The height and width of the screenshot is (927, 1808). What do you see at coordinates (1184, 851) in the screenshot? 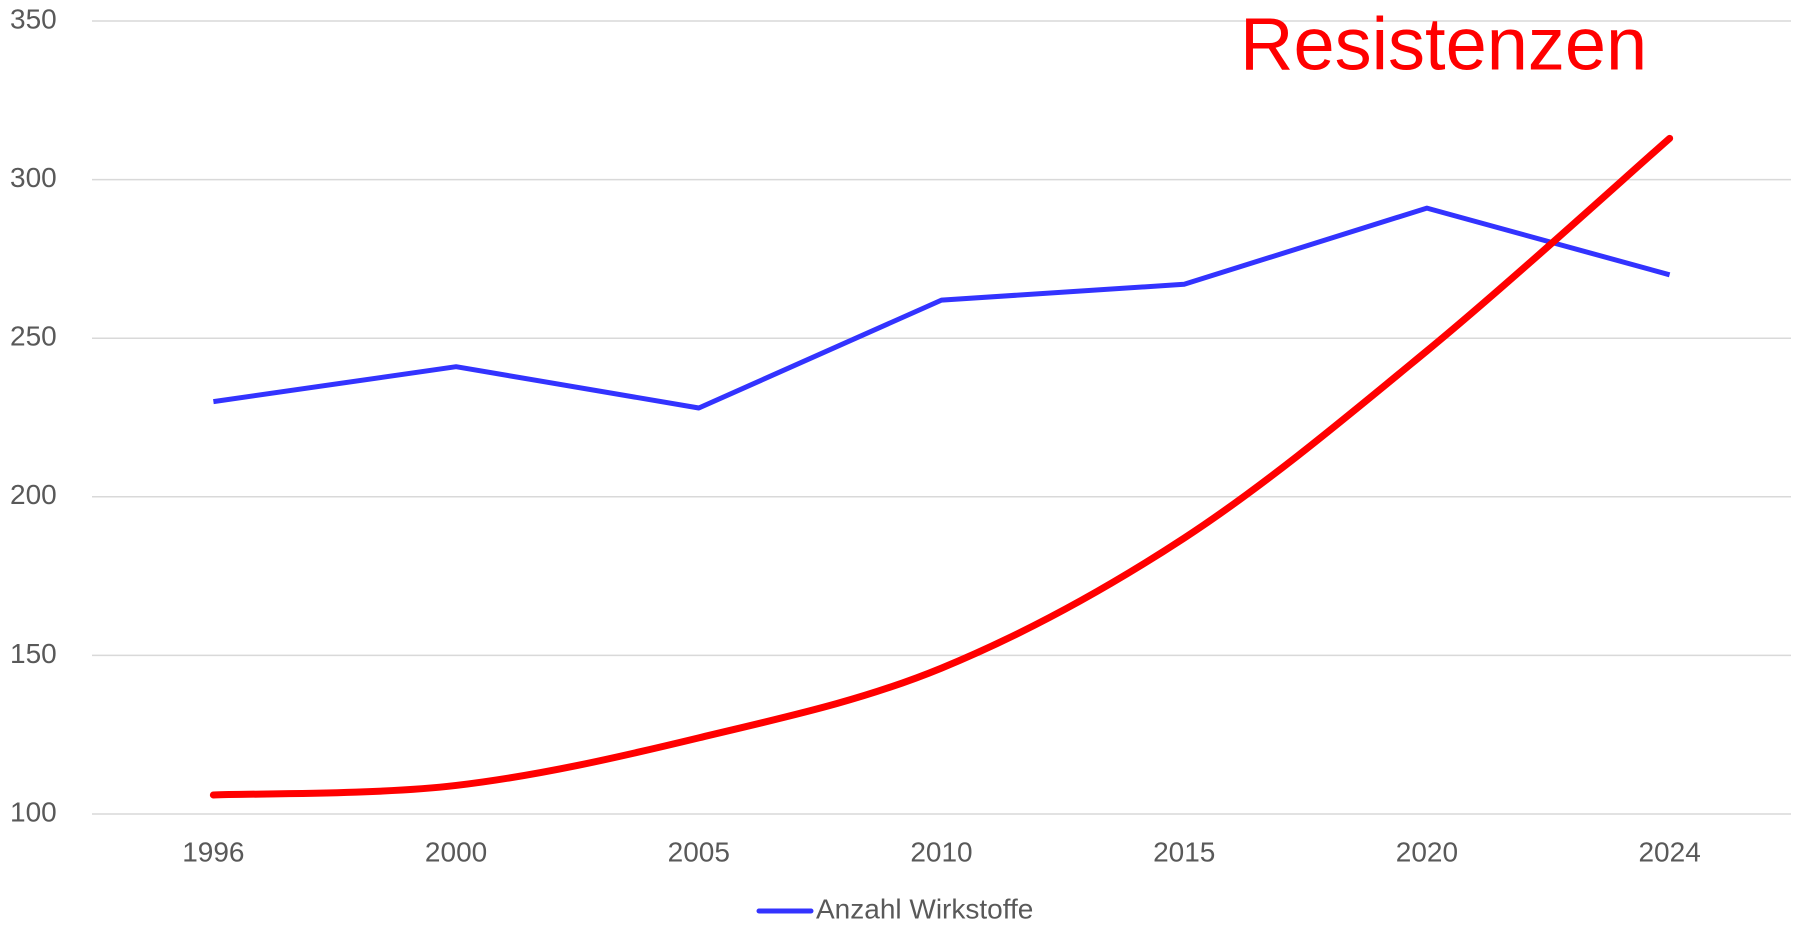
I see `x-tick-label: 2015` at bounding box center [1184, 851].